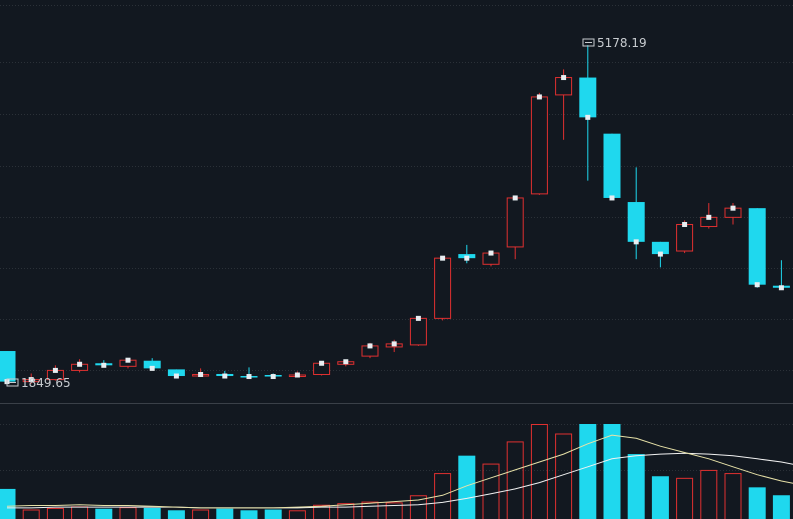 The height and width of the screenshot is (519, 793). I want to click on high-marker-icon, so click(588, 42).